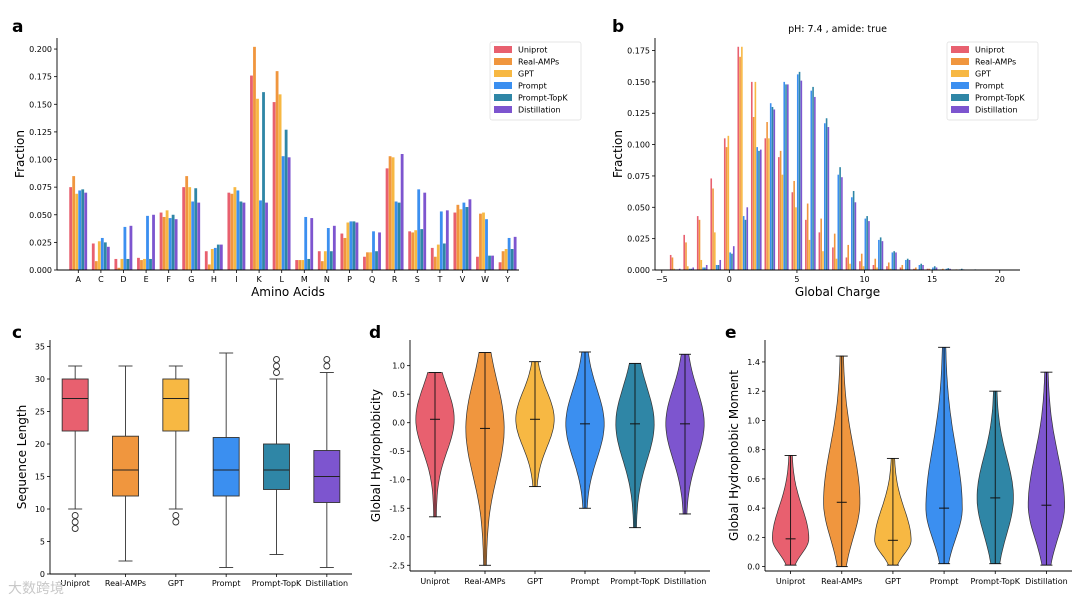 This screenshot has height=608, width=1080. What do you see at coordinates (281, 279) in the screenshot?
I see `x-tick-label: L` at bounding box center [281, 279].